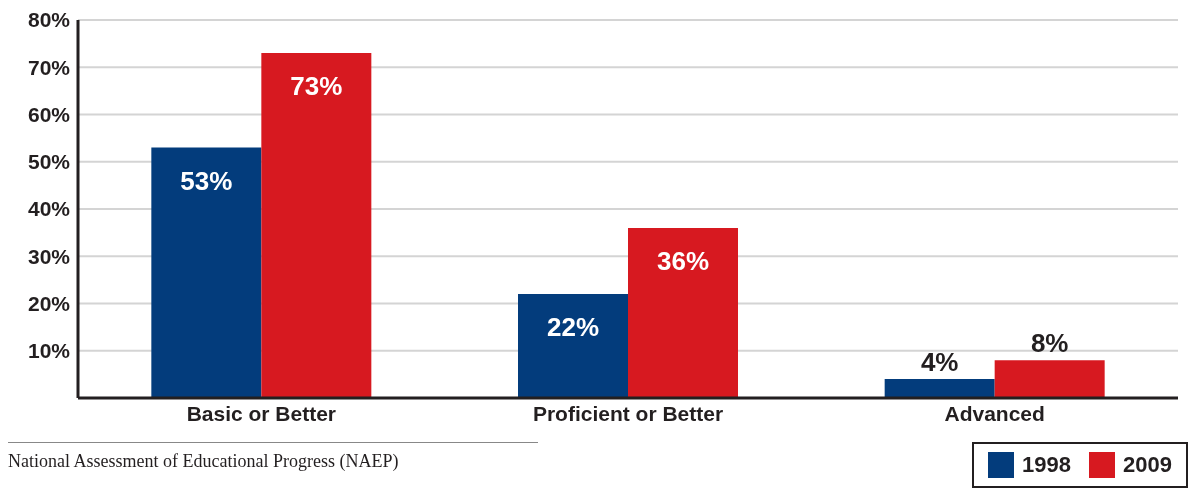 Image resolution: width=1196 pixels, height=504 pixels. I want to click on data-label: 73%, so click(316, 86).